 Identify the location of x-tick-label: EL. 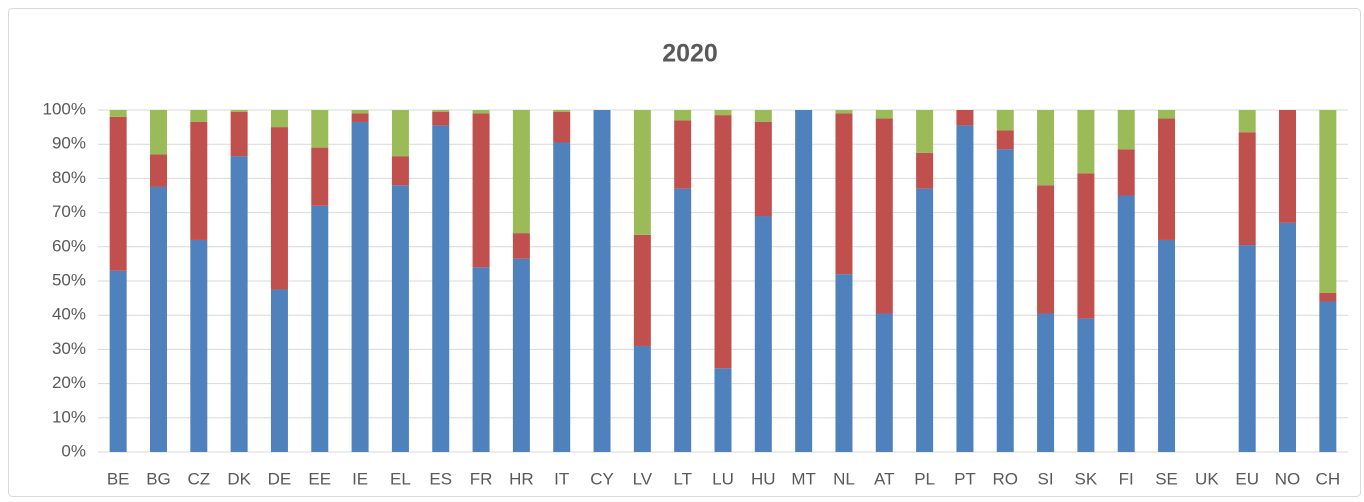
(400, 478).